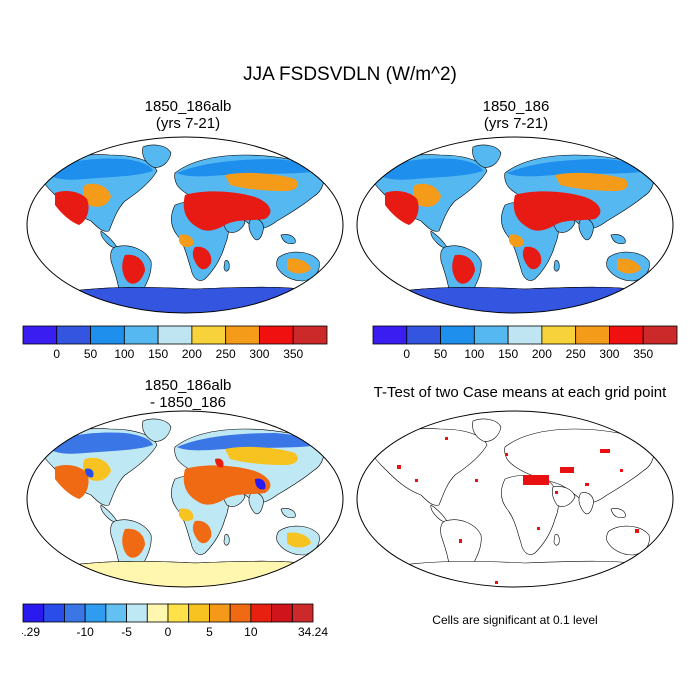  I want to click on colorbar-3-tick-label: -10, so click(85, 632).